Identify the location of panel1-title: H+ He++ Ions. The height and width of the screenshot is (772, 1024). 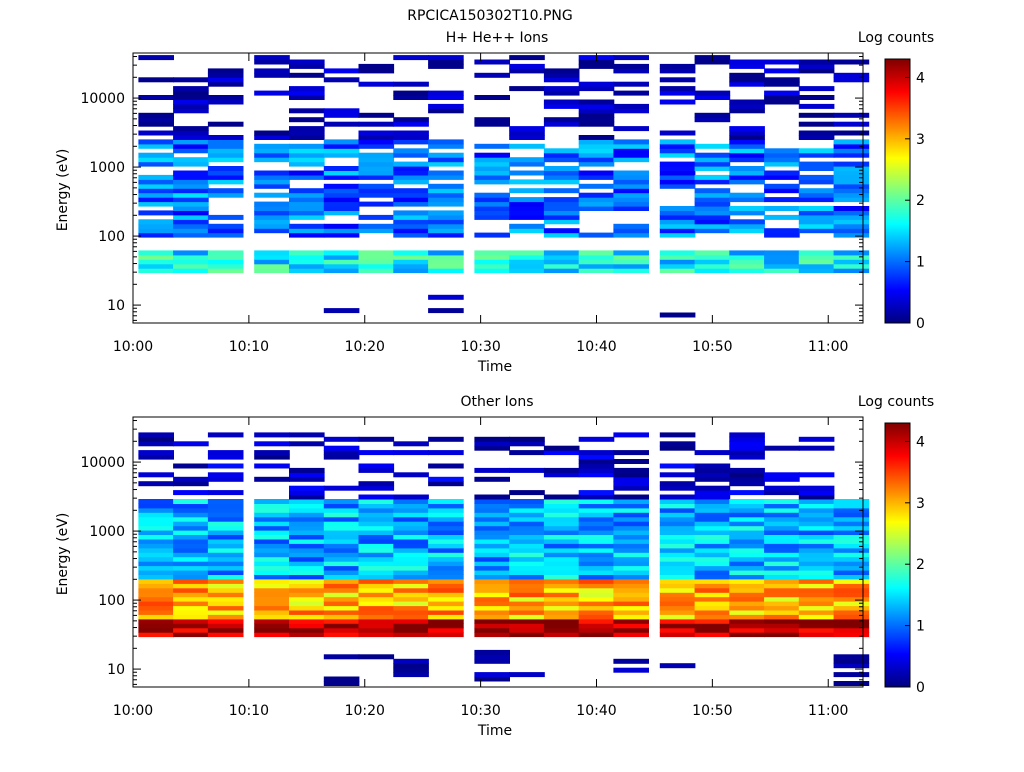
(497, 38).